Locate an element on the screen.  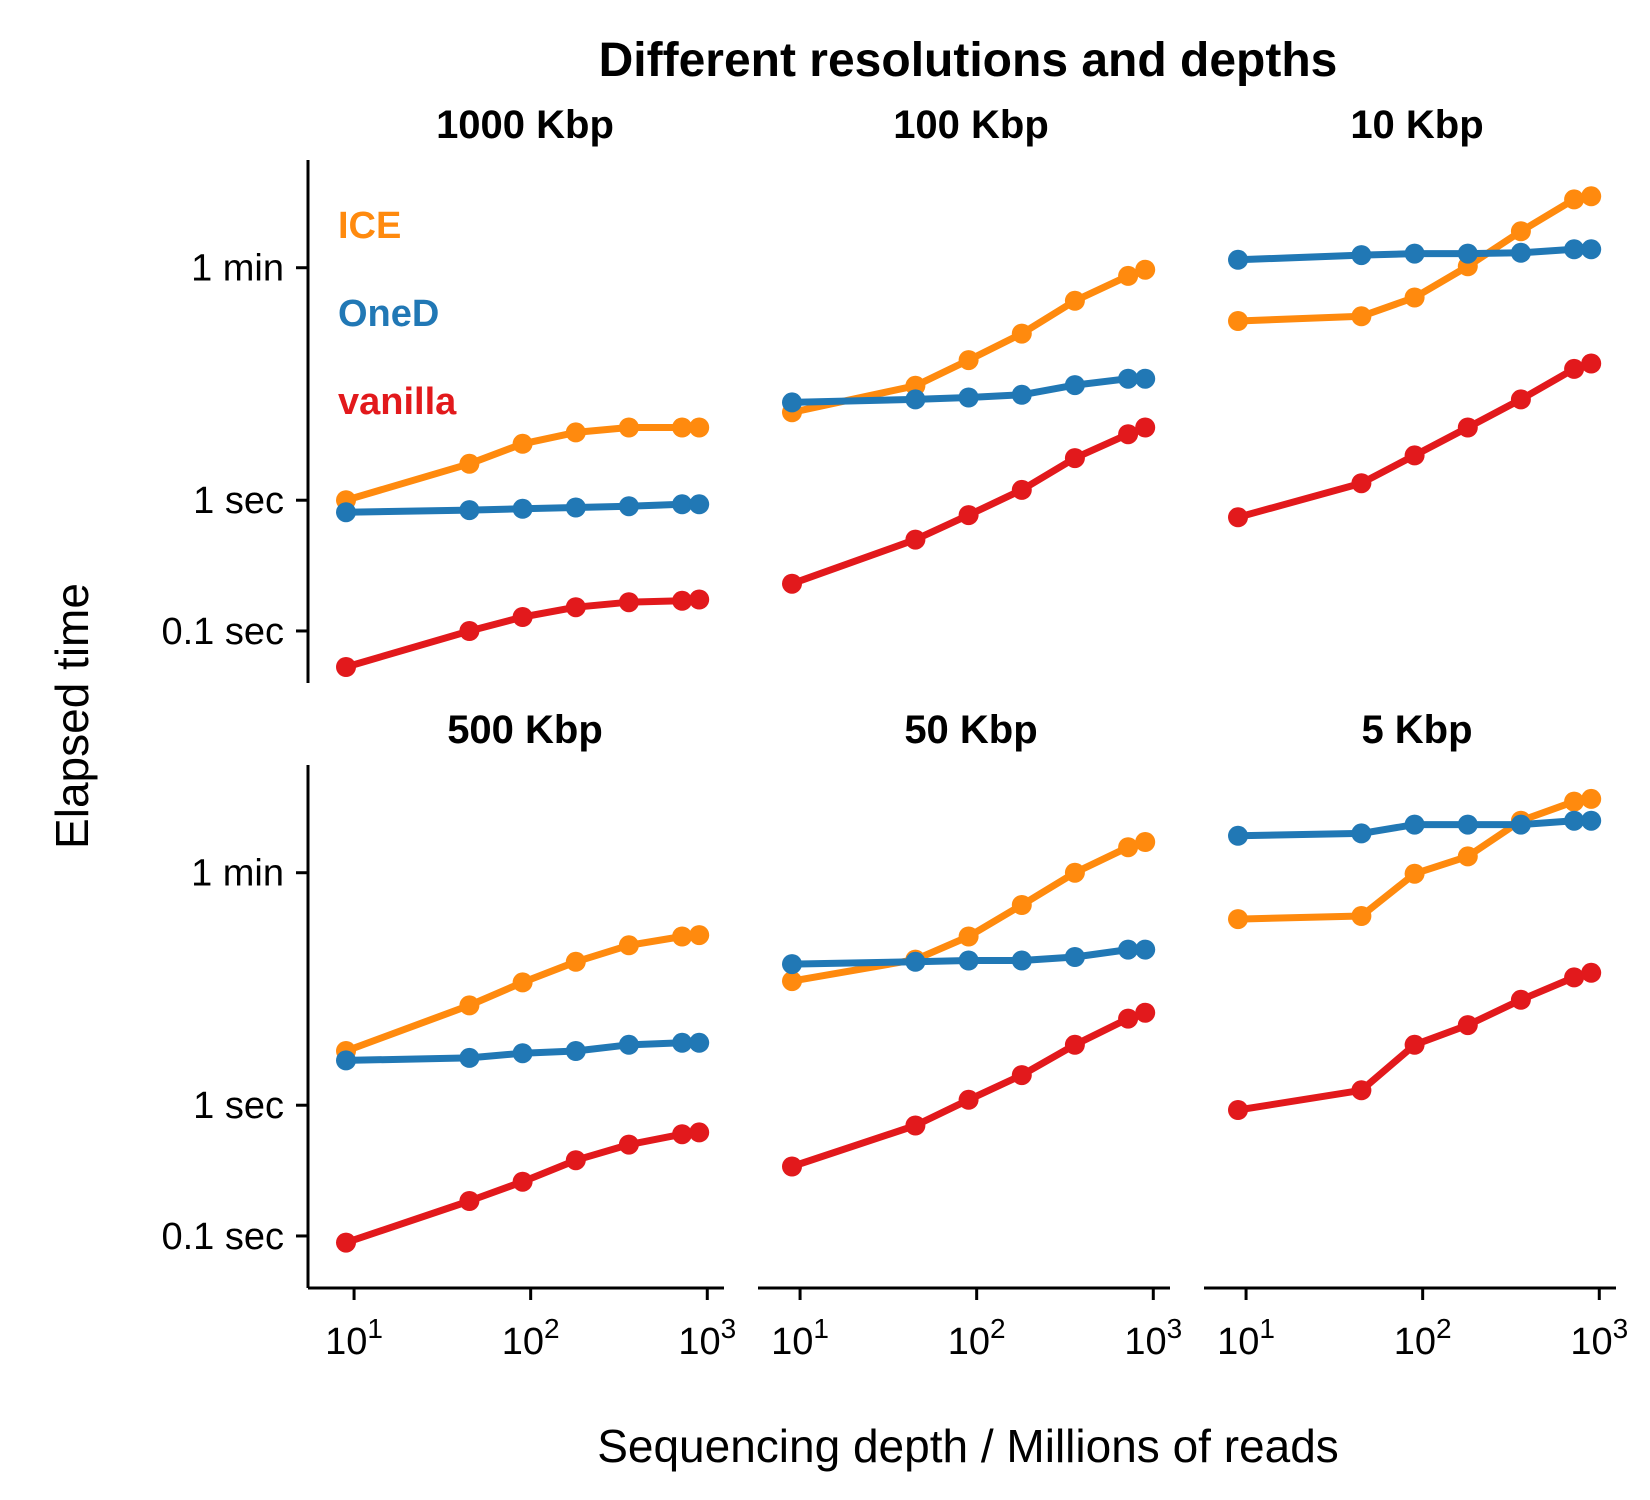
panel-title: 100 Kbp is located at coordinates (971, 125).